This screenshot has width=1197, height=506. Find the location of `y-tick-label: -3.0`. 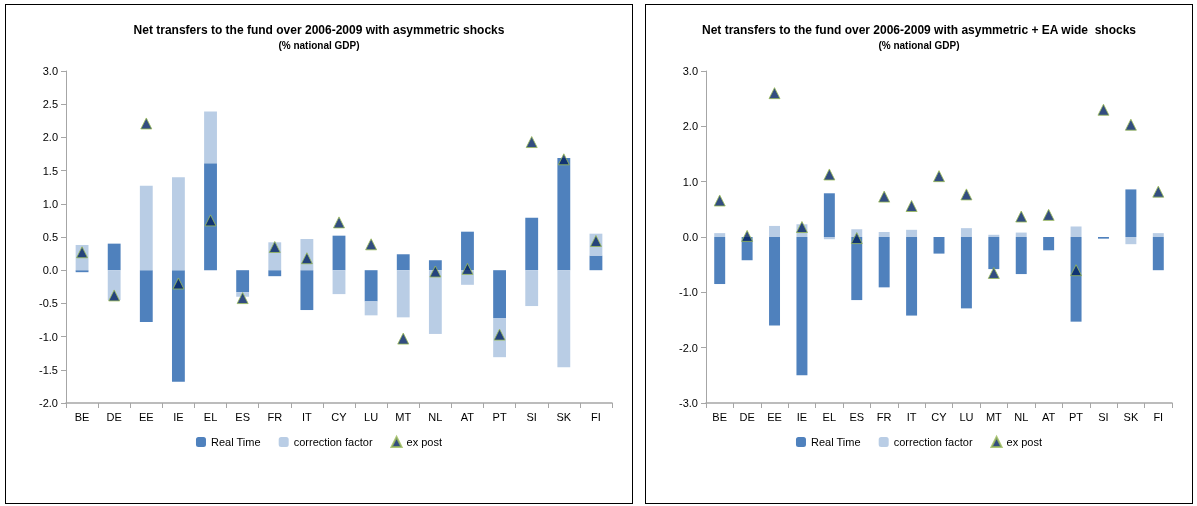

y-tick-label: -3.0 is located at coordinates (688, 403).